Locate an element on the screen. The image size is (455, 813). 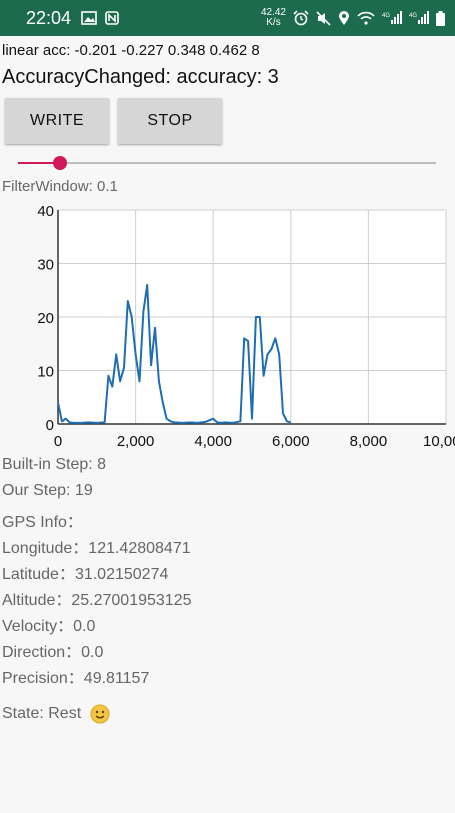
chart-x-tick-label: 10,000 is located at coordinates (439, 441).